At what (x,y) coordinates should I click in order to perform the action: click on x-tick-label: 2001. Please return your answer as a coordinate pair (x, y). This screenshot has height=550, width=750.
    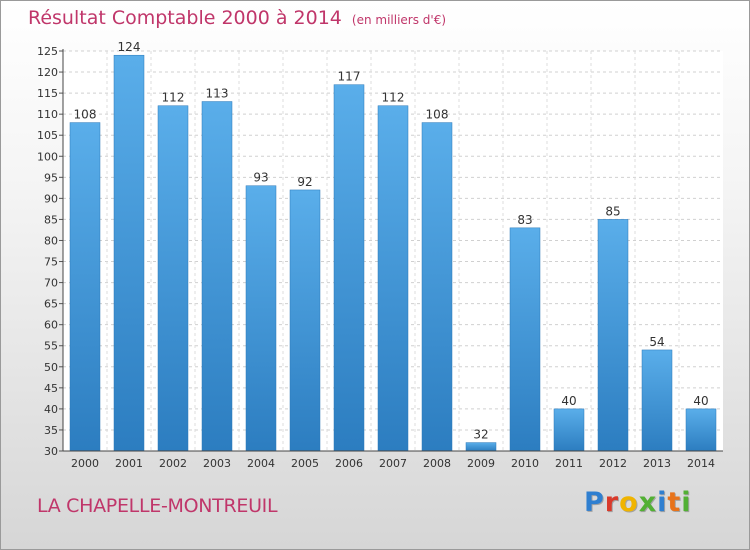
    Looking at the image, I should click on (129, 463).